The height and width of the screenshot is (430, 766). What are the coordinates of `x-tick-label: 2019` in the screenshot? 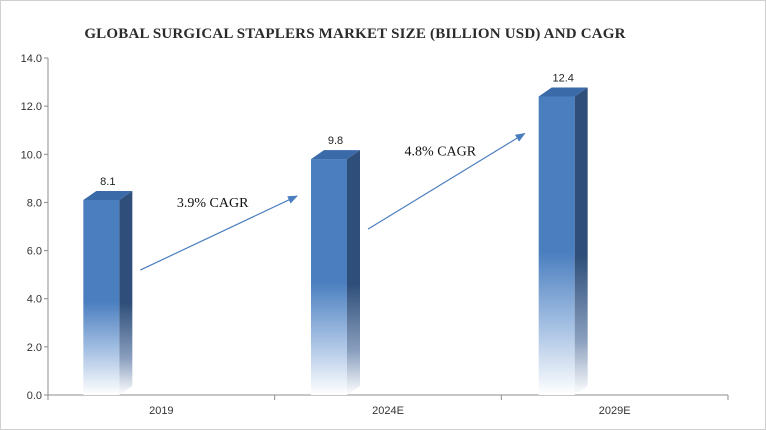 It's located at (161, 411).